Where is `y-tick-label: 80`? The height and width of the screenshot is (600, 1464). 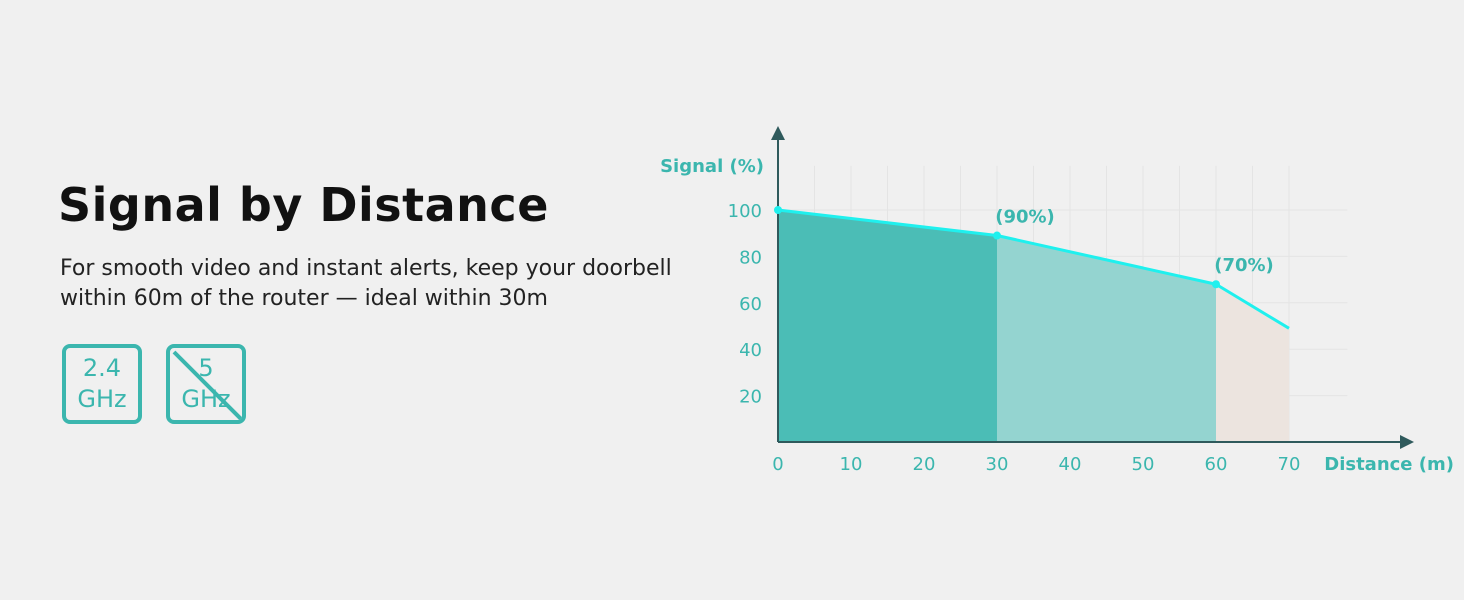 y-tick-label: 80 is located at coordinates (750, 257).